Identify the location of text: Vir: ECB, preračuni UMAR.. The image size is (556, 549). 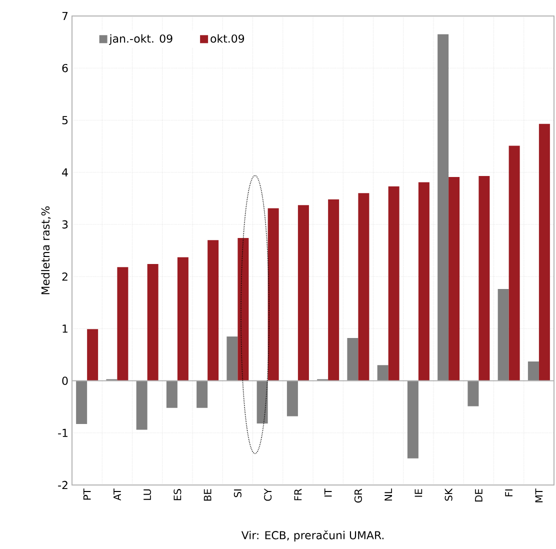
(312, 536).